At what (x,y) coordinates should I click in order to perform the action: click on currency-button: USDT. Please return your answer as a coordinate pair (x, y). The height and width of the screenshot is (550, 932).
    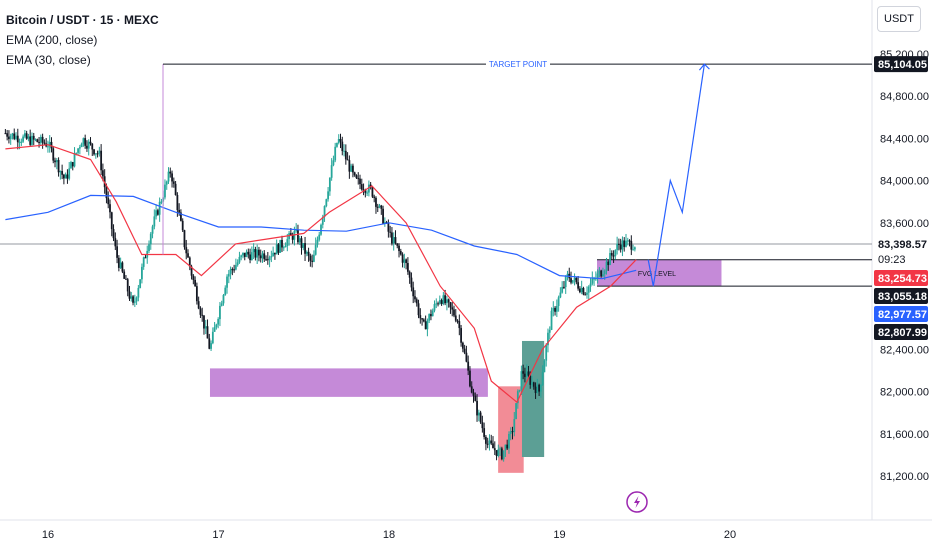
    Looking at the image, I should click on (899, 19).